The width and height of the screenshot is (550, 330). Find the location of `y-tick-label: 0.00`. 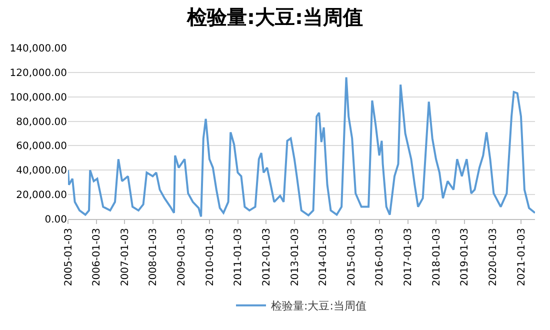

y-tick-label: 0.00 is located at coordinates (55, 220).